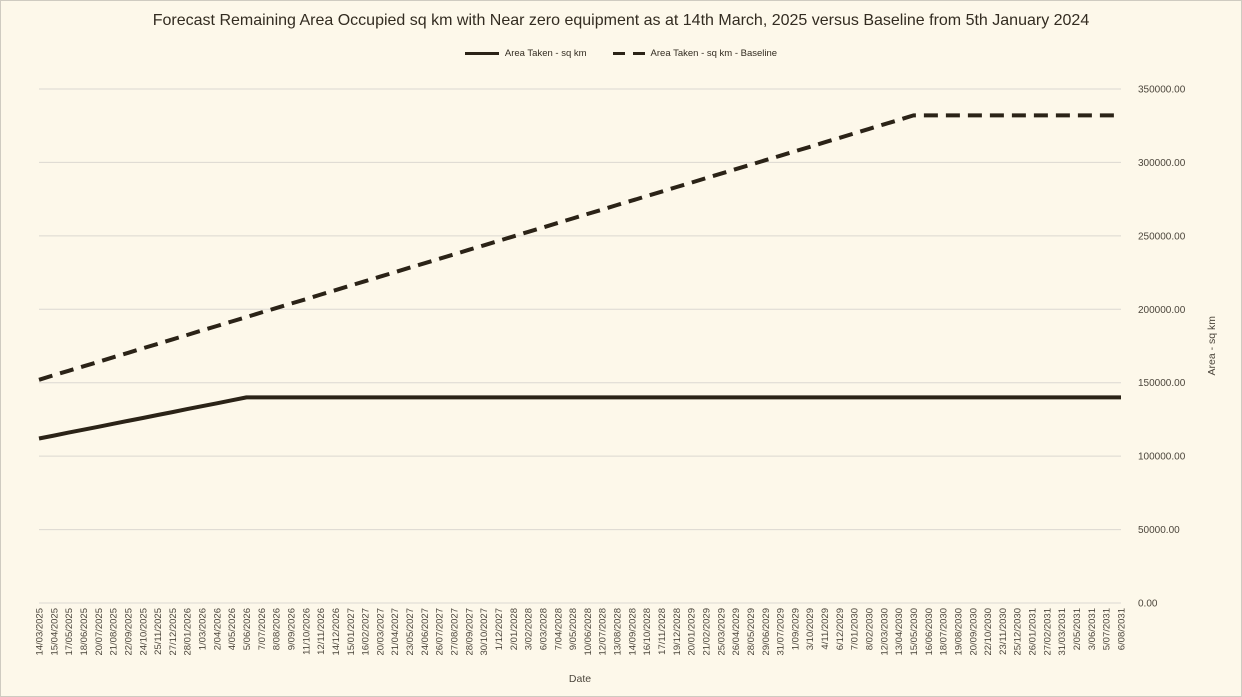 This screenshot has width=1242, height=697. Describe the element at coordinates (766, 632) in the screenshot. I see `x-tick-label: 29/06/2029` at that location.